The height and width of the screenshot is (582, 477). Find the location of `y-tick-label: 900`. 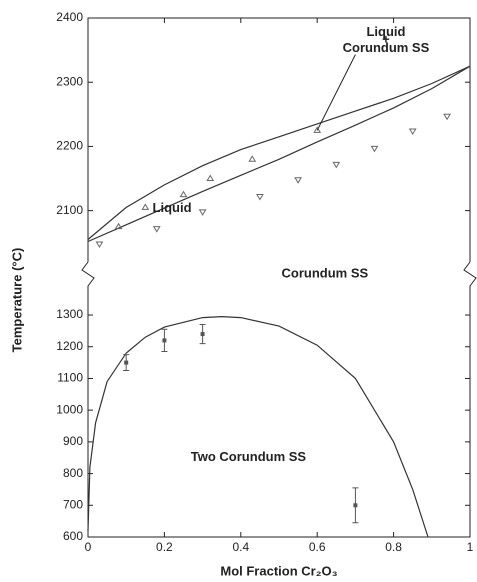

y-tick-label: 900 is located at coordinates (73, 441).